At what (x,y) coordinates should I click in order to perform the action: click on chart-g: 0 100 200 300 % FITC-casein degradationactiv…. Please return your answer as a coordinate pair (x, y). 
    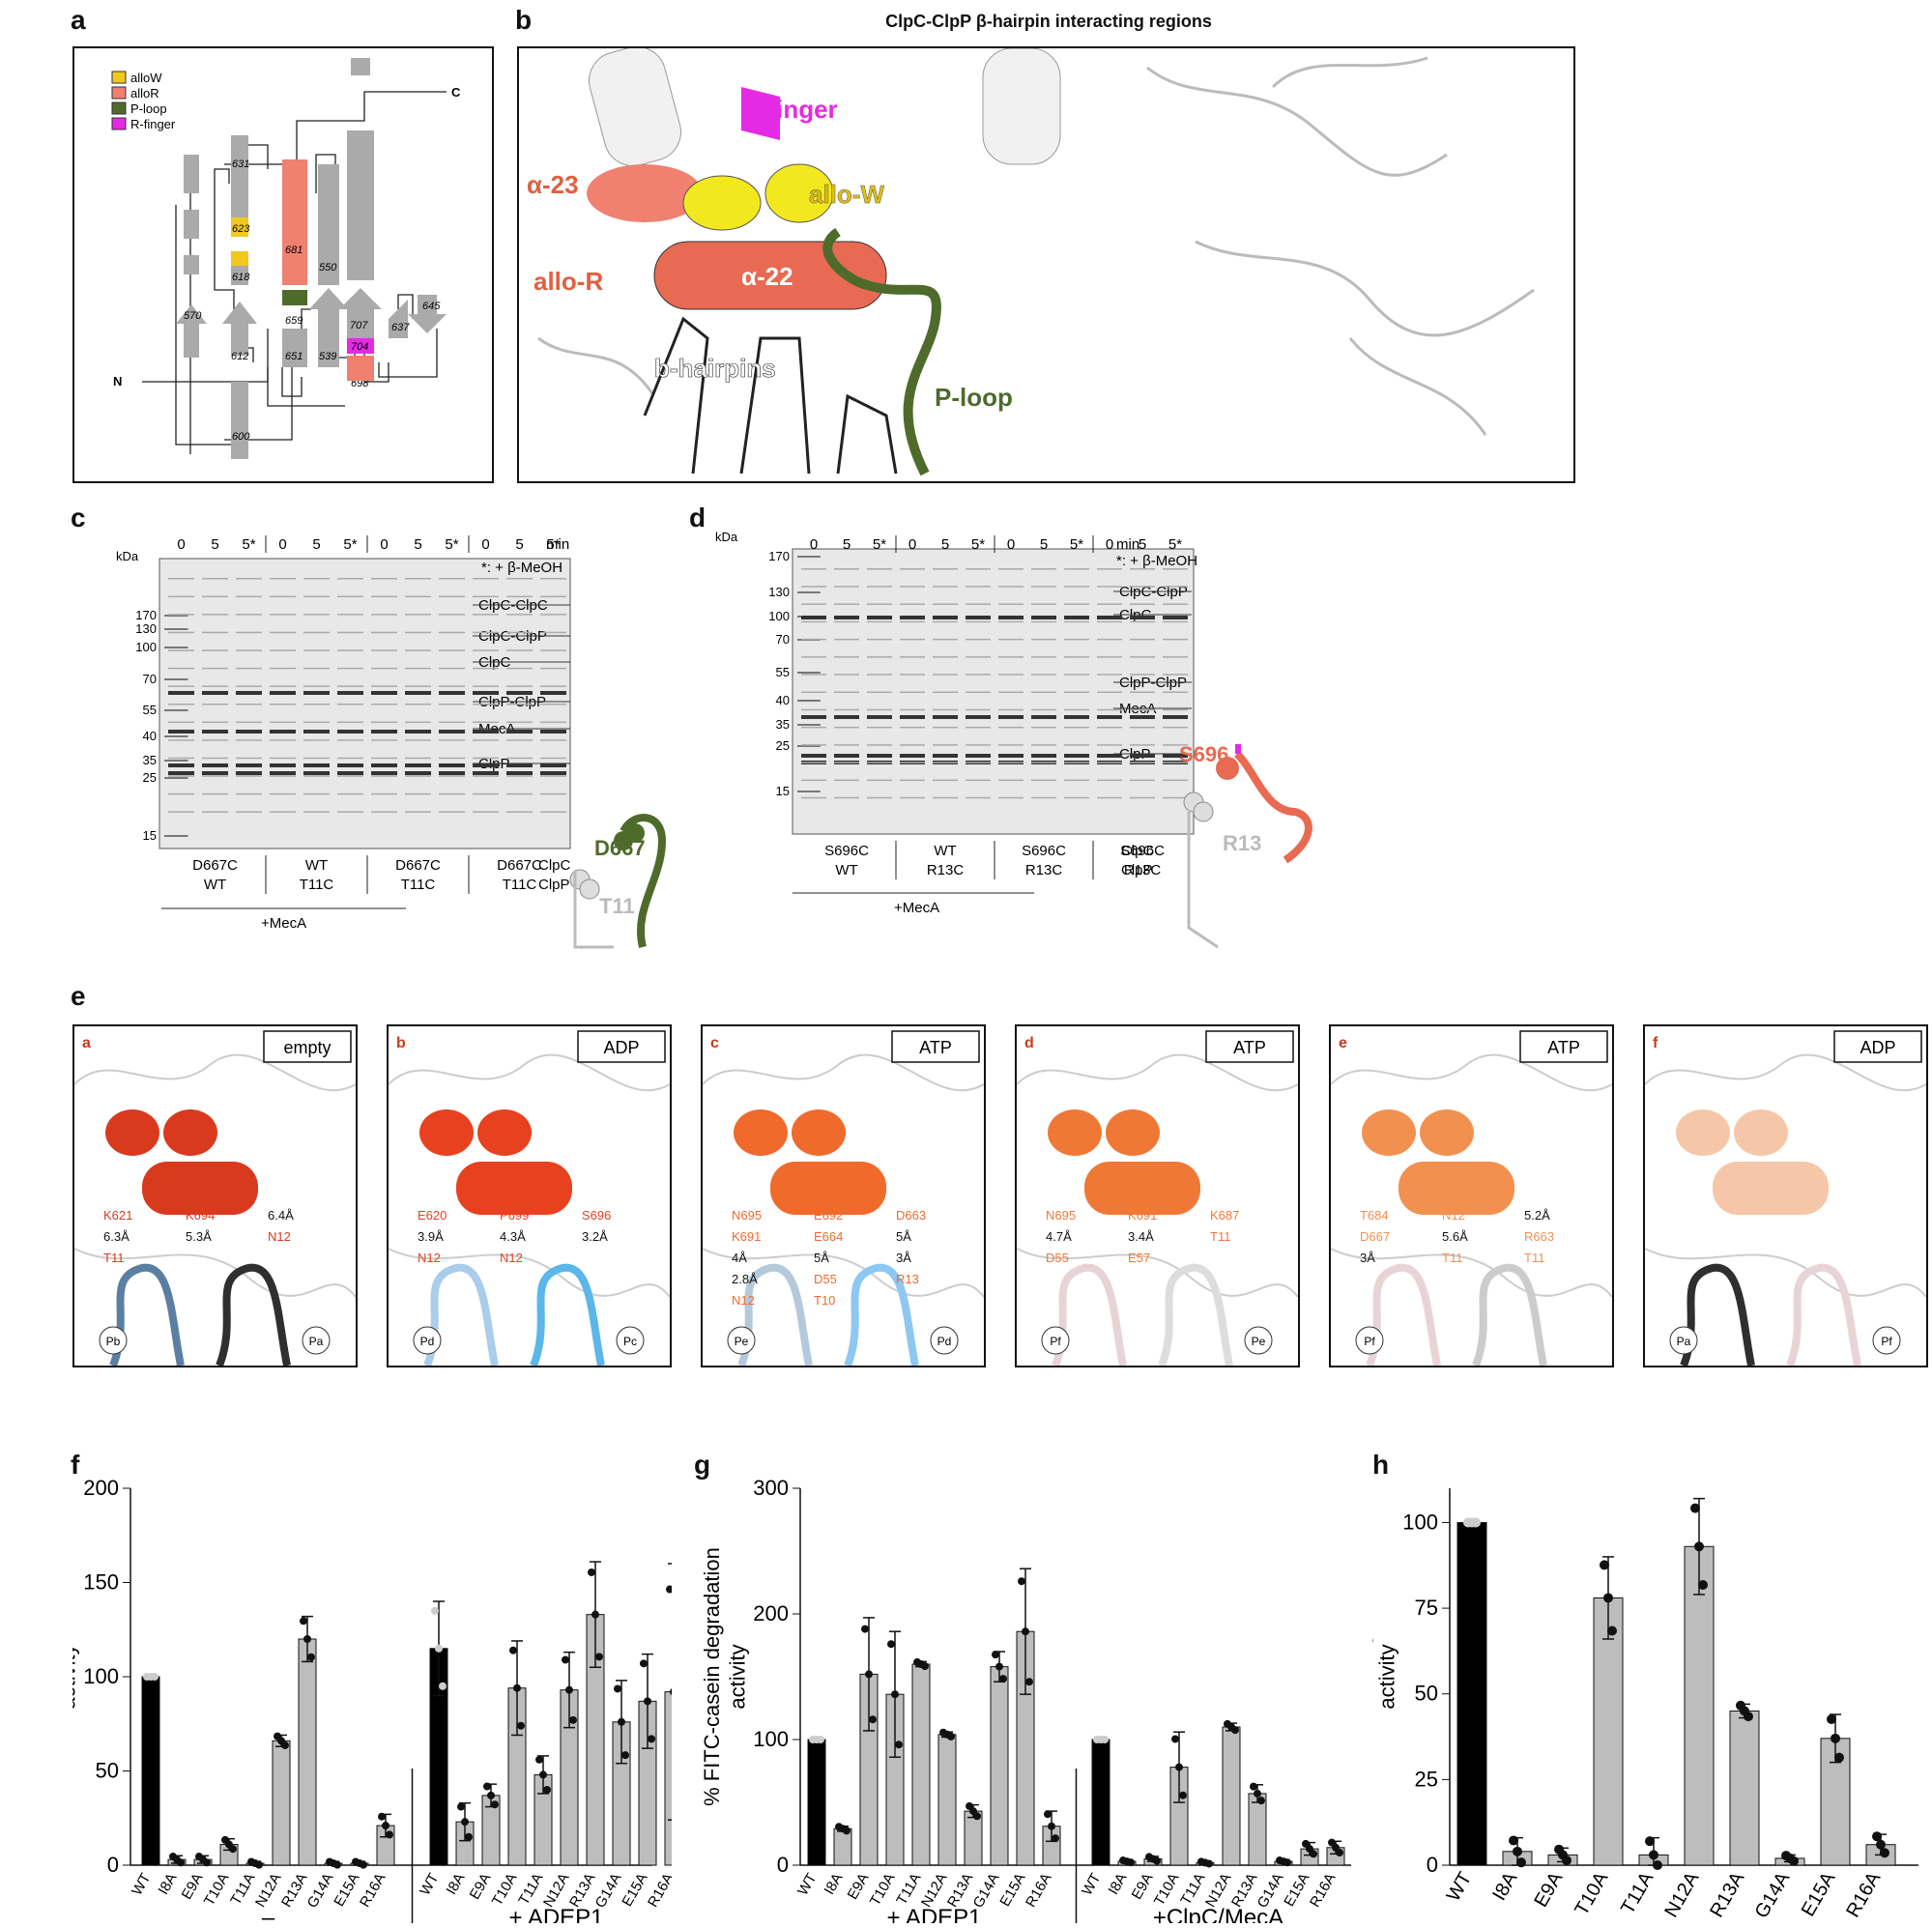
    Looking at the image, I should click on (1027, 1698).